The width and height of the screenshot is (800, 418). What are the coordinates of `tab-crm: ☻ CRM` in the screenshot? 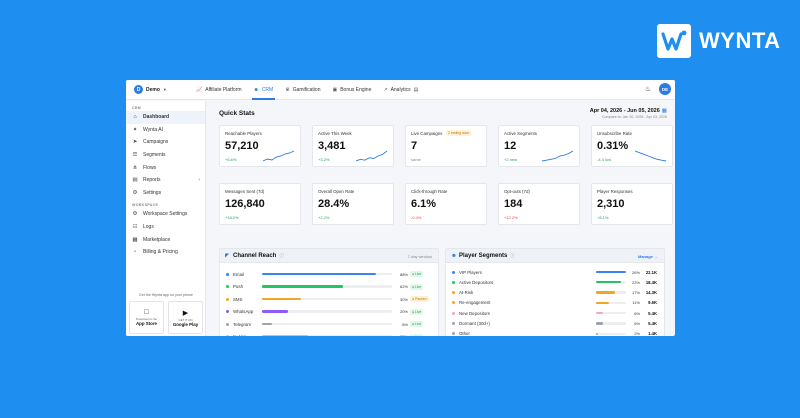 It's located at (264, 90).